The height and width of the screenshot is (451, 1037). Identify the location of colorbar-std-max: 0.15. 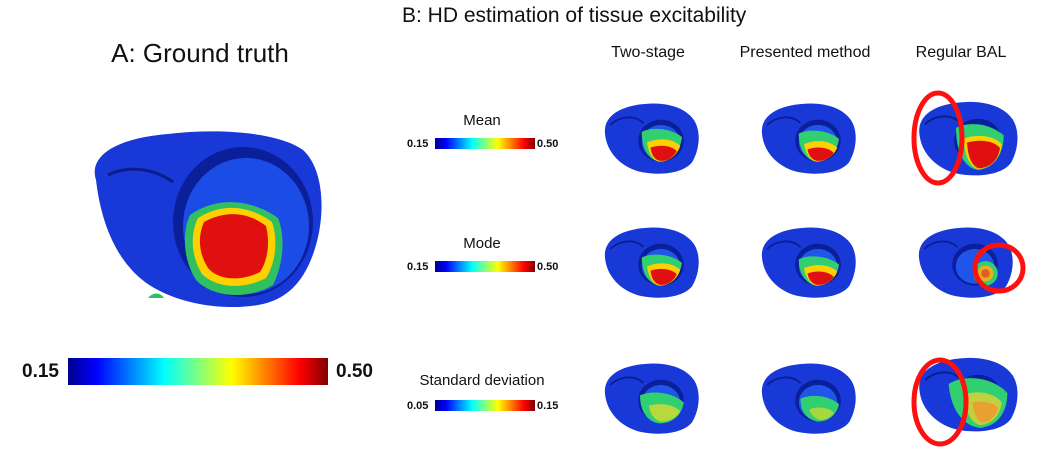
(548, 406).